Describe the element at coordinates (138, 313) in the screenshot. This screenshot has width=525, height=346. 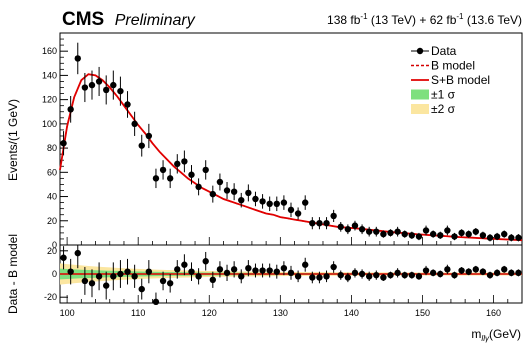
I see `x-tick-label: 110` at that location.